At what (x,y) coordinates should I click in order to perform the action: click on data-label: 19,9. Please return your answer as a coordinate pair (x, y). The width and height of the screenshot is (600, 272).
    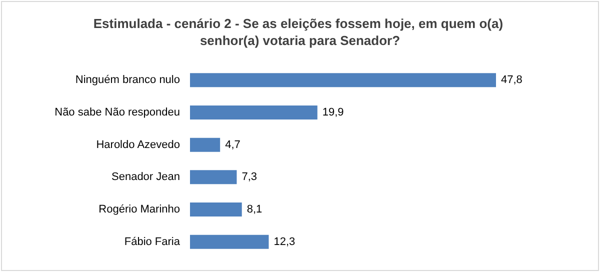
    Looking at the image, I should click on (333, 112).